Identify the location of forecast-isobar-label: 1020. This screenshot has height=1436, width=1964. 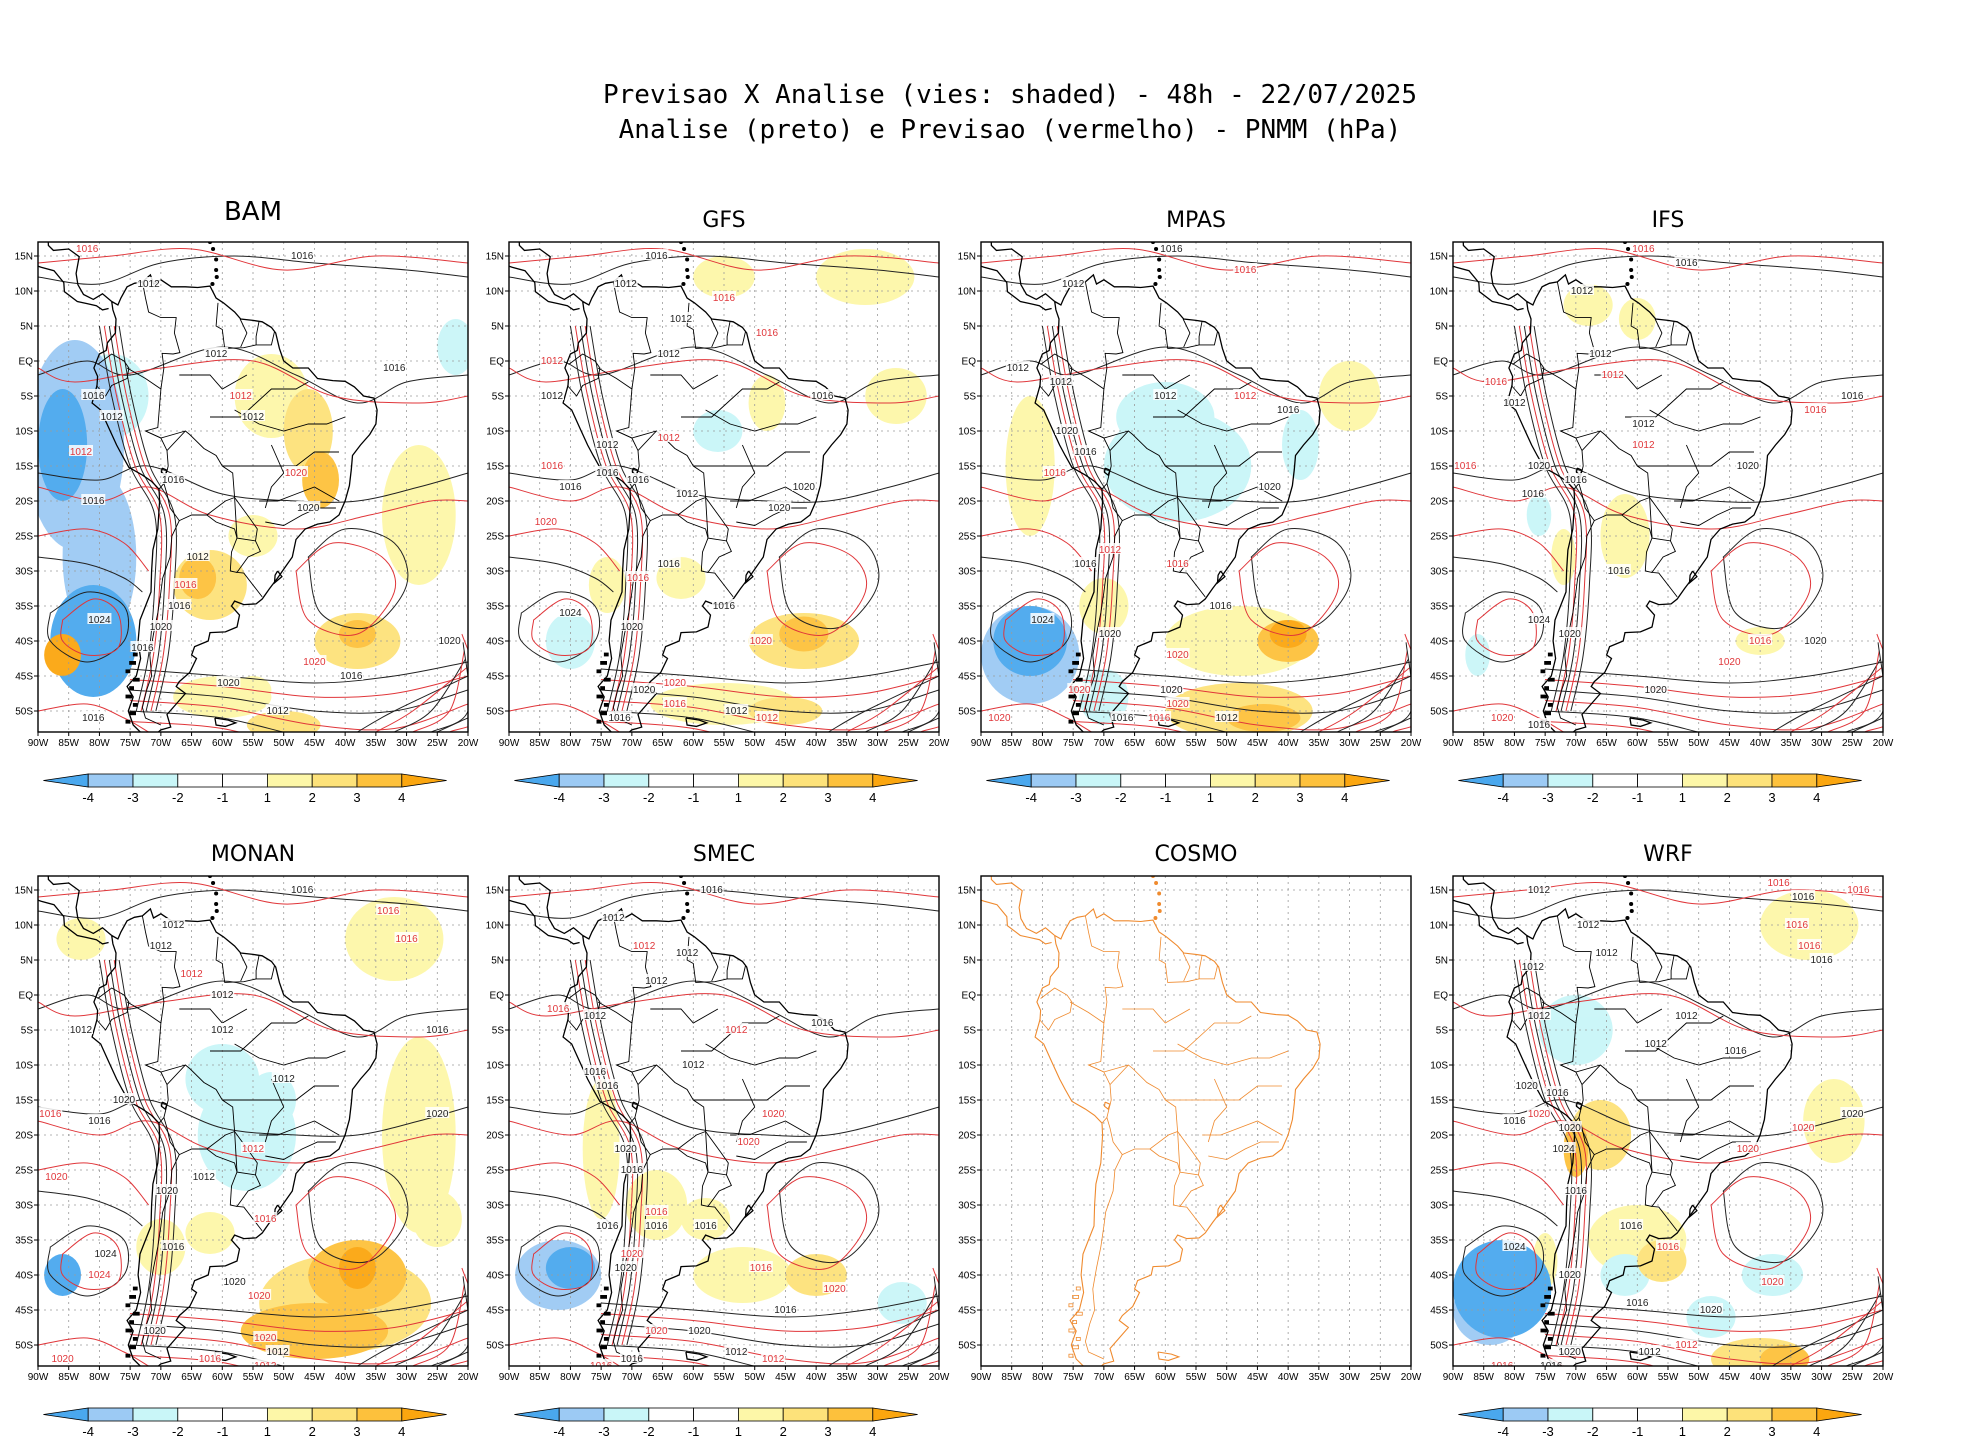
(546, 522).